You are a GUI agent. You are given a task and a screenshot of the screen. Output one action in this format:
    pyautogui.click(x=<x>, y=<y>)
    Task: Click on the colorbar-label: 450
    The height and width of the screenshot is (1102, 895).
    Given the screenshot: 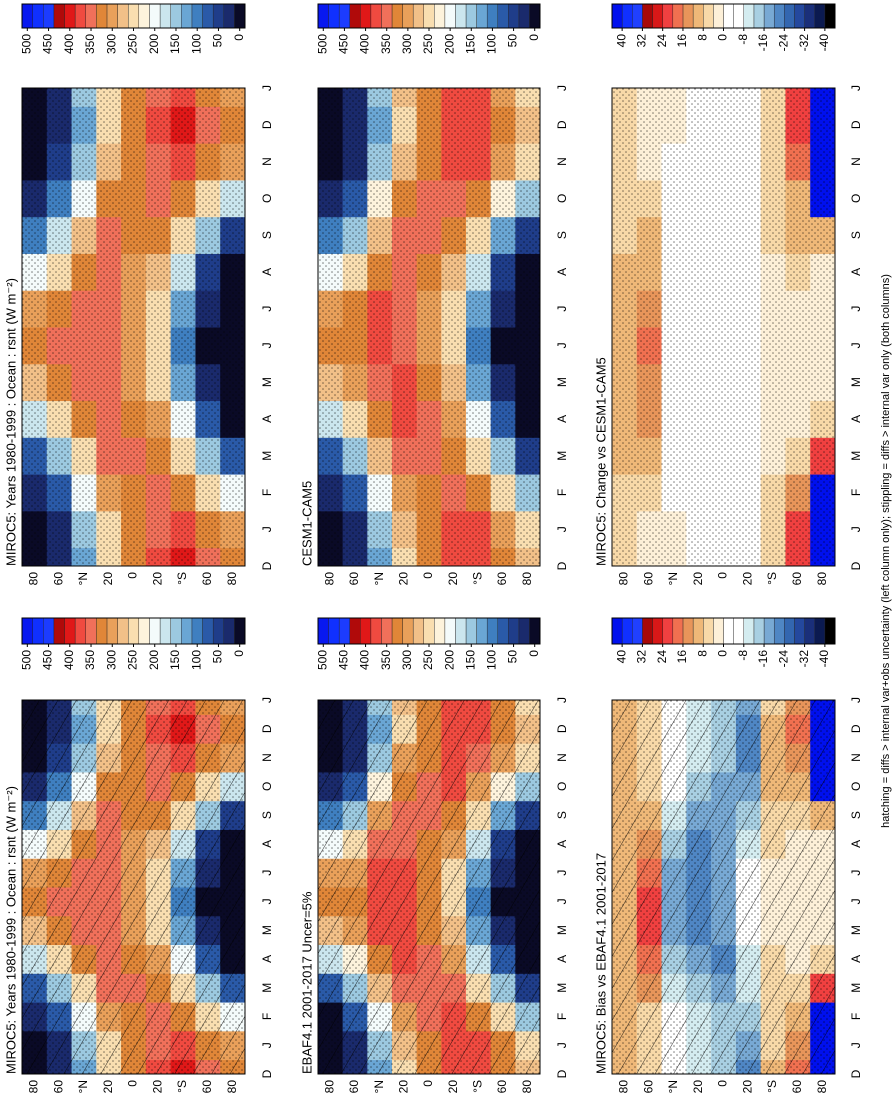 What is the action you would take?
    pyautogui.click(x=344, y=44)
    